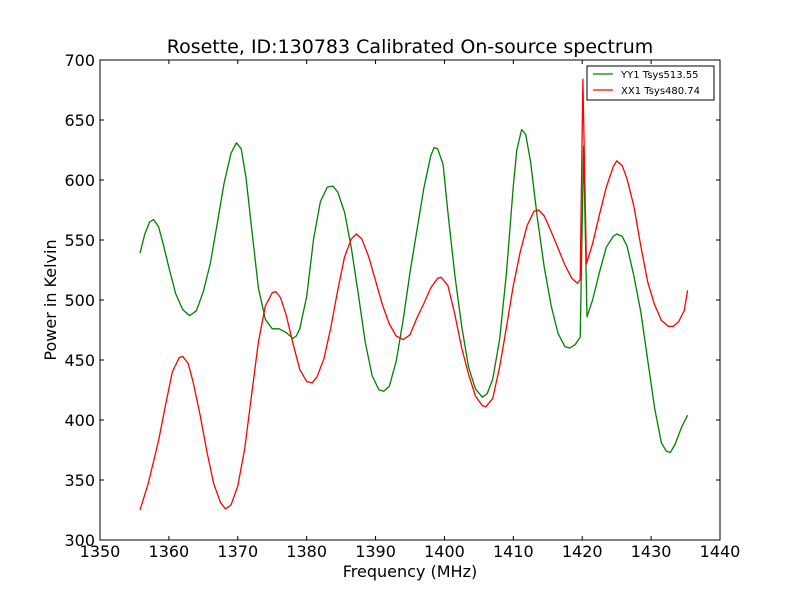 The width and height of the screenshot is (800, 600). Describe the element at coordinates (79, 240) in the screenshot. I see `y-tick-label: 550` at that location.